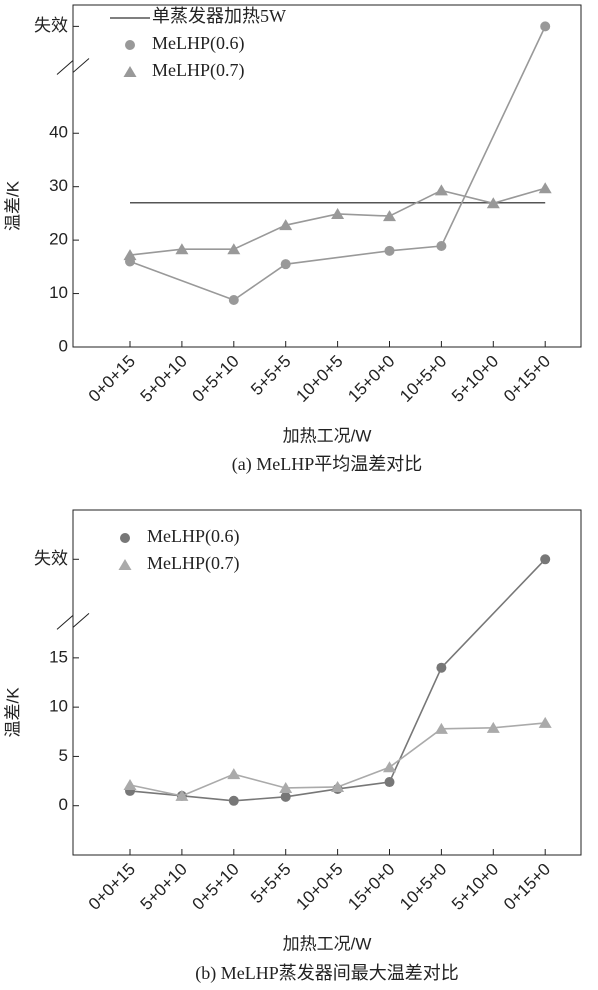  Describe the element at coordinates (327, 973) in the screenshot. I see `caption: (b) MeLHP蒸发器间最大温差对比` at that location.